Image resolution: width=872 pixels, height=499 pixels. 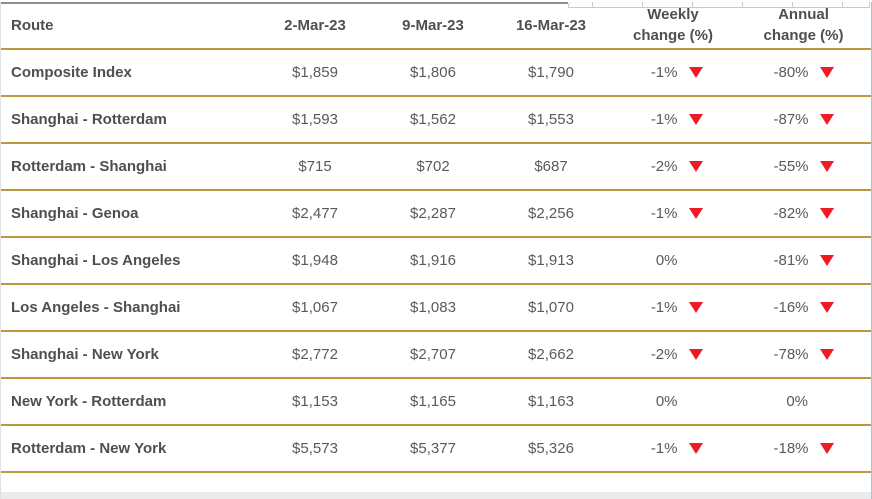 What do you see at coordinates (433, 402) in the screenshot?
I see `rate-cell-2: $1,165` at bounding box center [433, 402].